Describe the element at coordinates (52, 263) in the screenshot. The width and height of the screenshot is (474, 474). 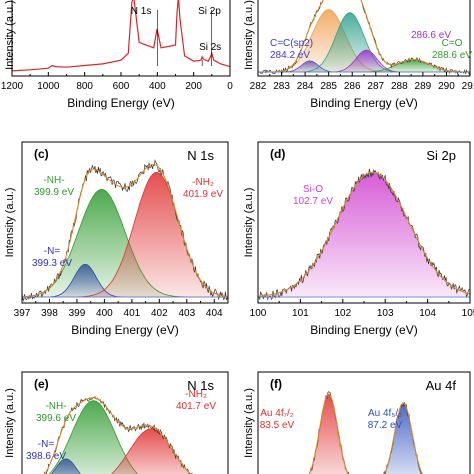
I see `peak-label: 399.3 eV` at that location.